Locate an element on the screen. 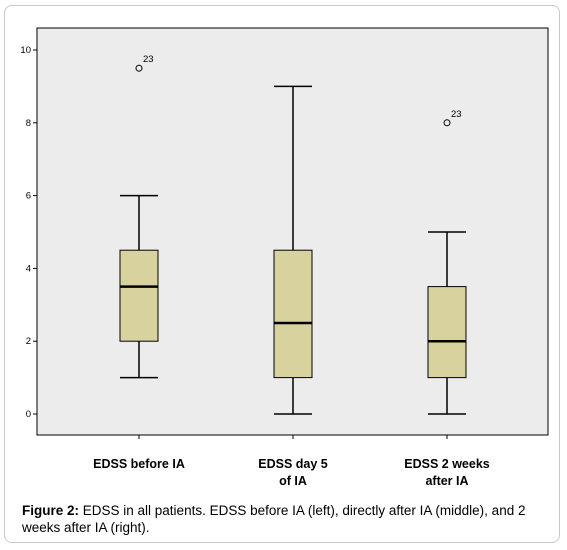 This screenshot has width=567, height=550. y-tick-label: 4 is located at coordinates (28, 268).